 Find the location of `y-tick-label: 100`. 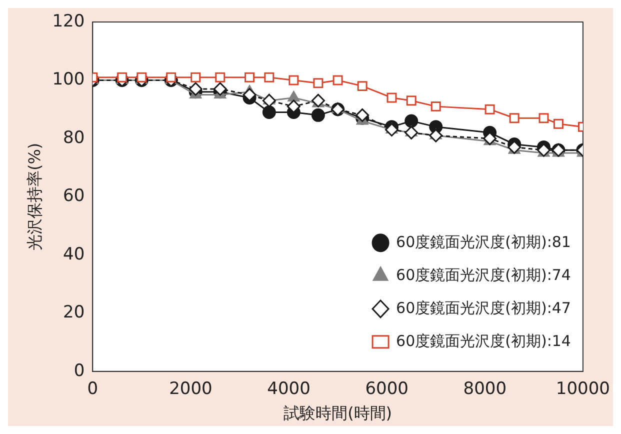

y-tick-label: 100 is located at coordinates (68, 80).